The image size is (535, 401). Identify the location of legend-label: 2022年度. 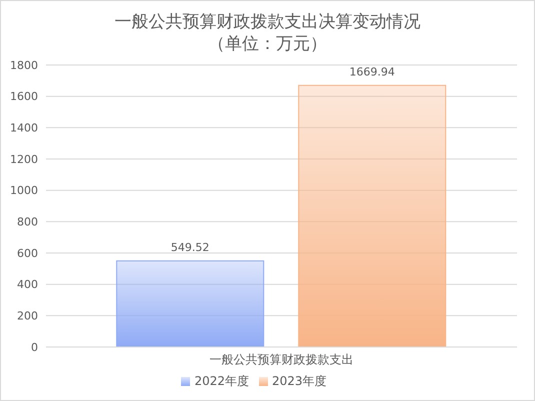
(221, 381).